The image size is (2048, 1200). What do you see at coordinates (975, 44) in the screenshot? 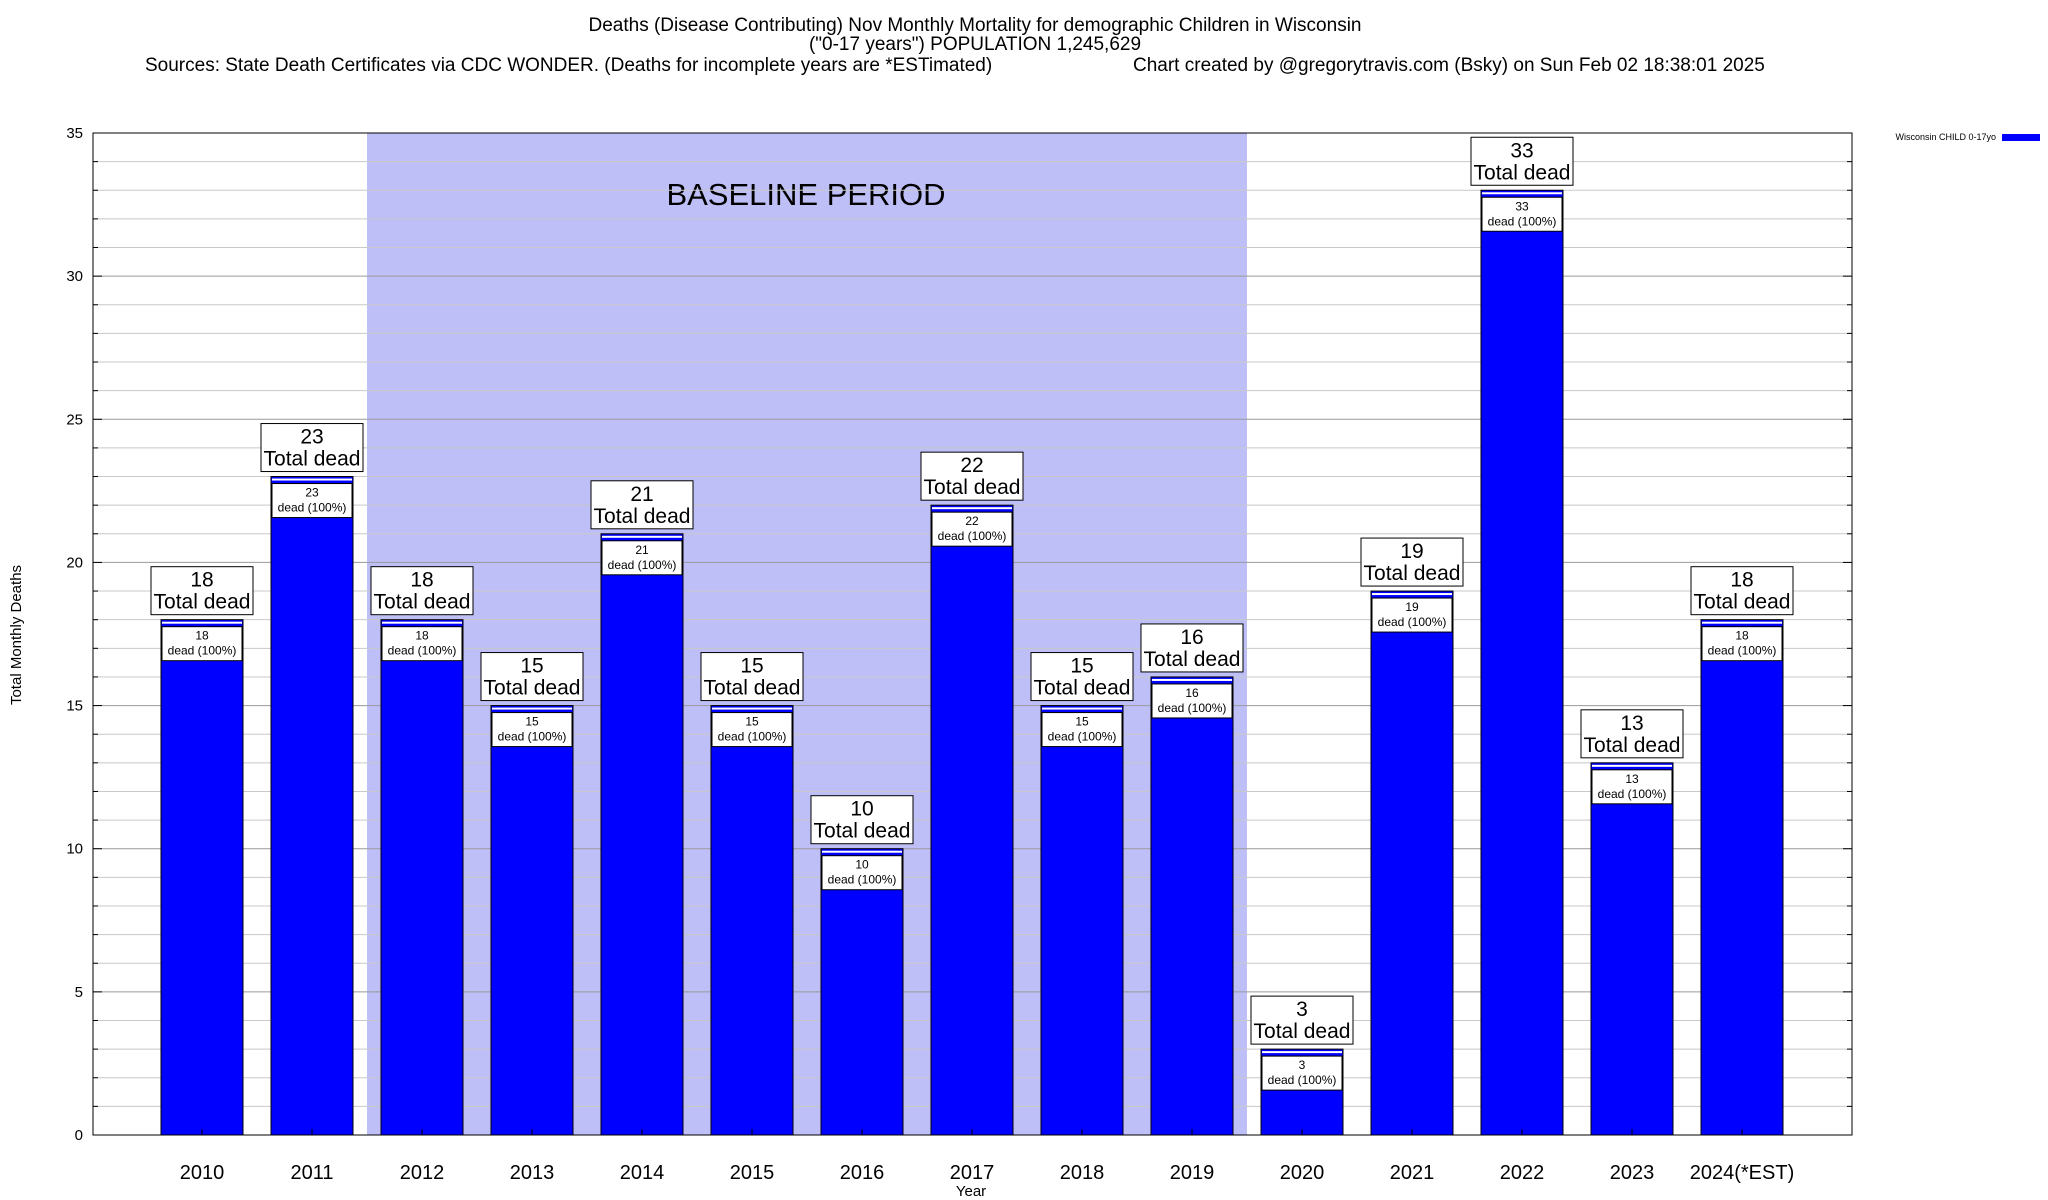
I see `chart-subtitle: ("0-17 years") POPULATION 1,245,629` at bounding box center [975, 44].